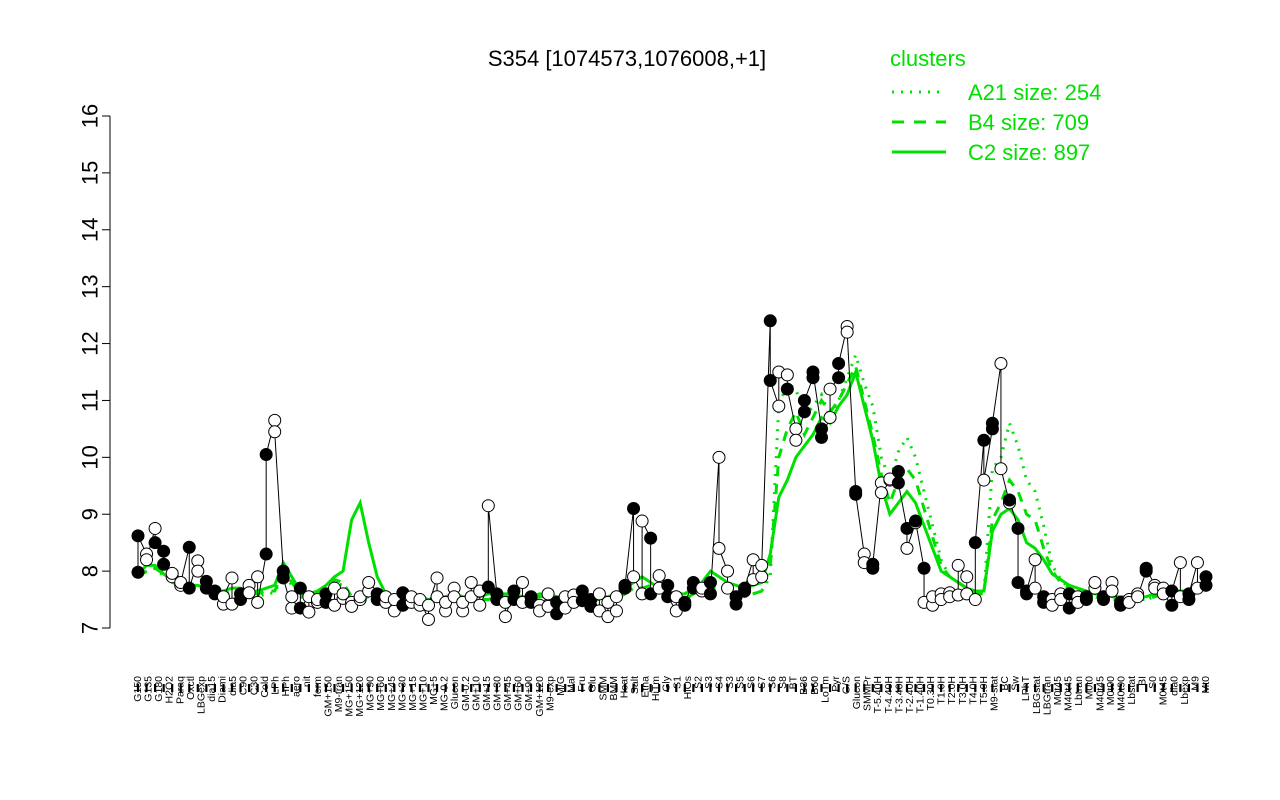 The image size is (1280, 800). I want to click on x-tick-label: MG+15, so click(413, 693).